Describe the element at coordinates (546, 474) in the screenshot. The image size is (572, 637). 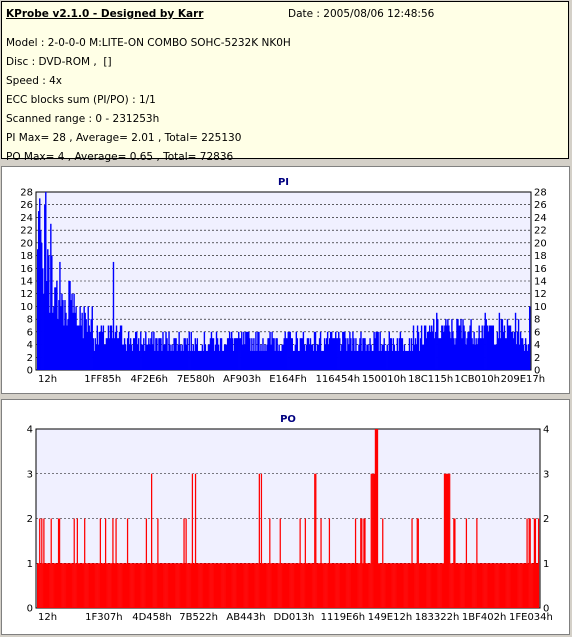
I see `po-ytick-right: 3` at that location.